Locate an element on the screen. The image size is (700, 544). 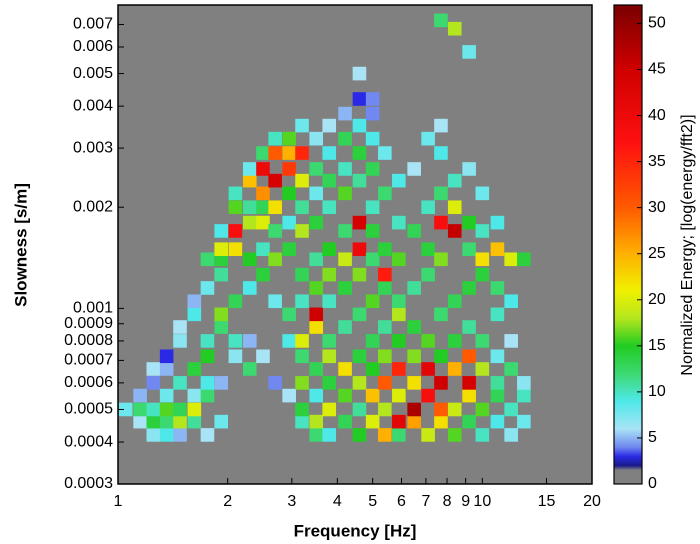
y-tick-label: 0.006 is located at coordinates (93, 46).